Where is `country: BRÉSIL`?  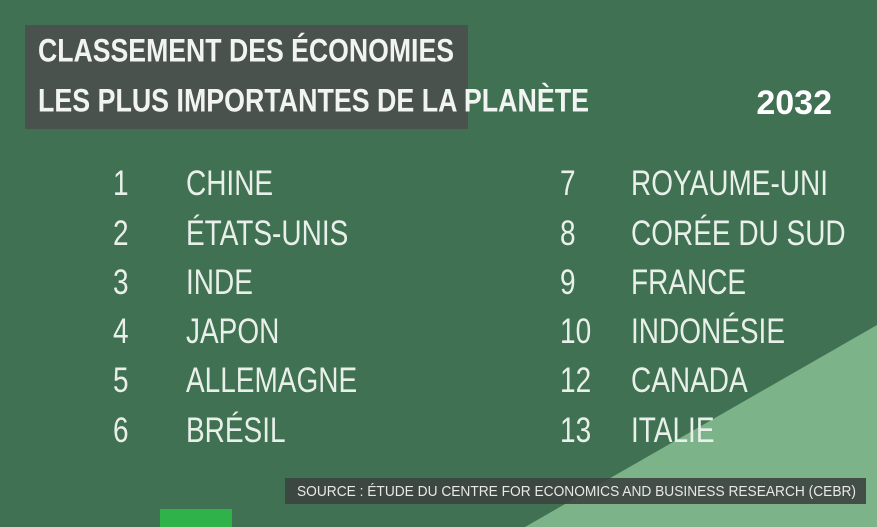
country: BRÉSIL is located at coordinates (236, 430).